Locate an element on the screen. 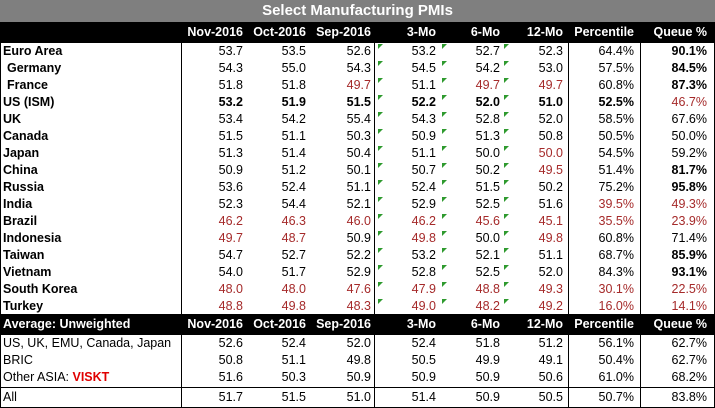 This screenshot has width=715, height=408. table-cell: 51.8 is located at coordinates (230, 85).